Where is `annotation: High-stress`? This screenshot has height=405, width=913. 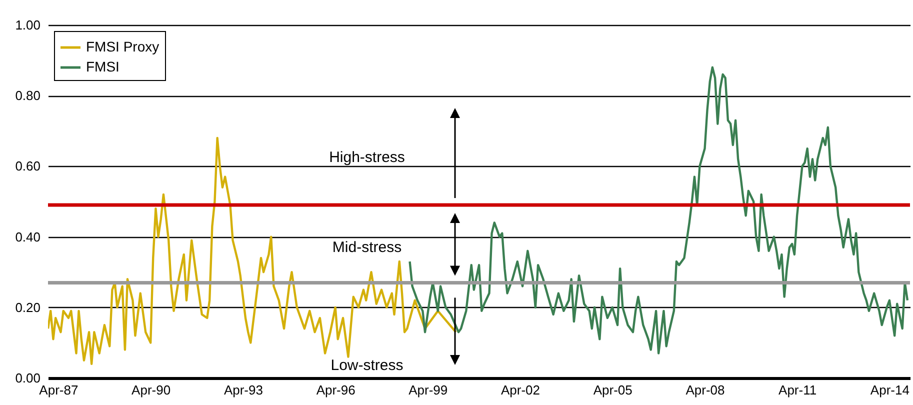 annotation: High-stress is located at coordinates (367, 157).